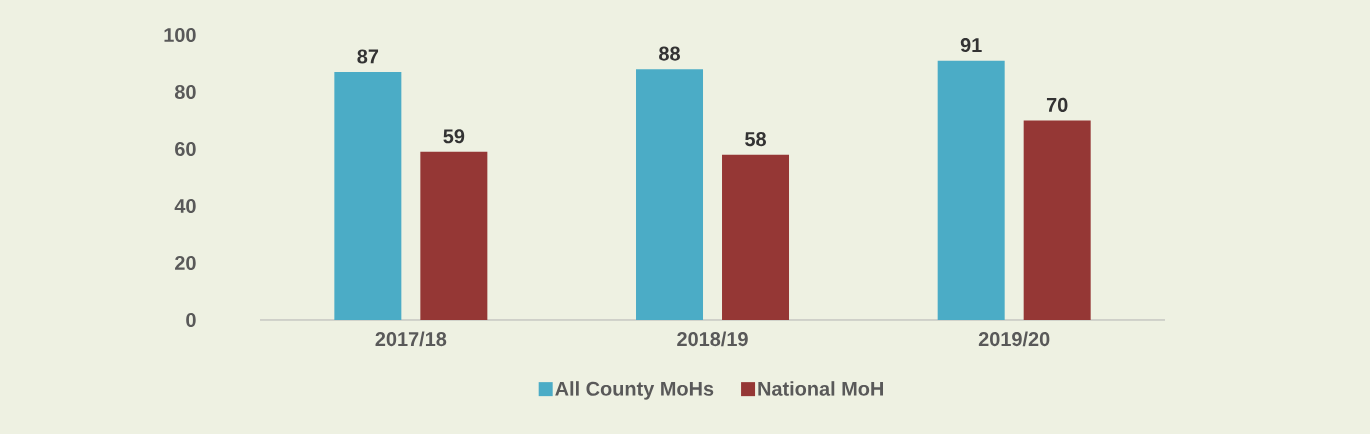 The image size is (1370, 434). Describe the element at coordinates (185, 149) in the screenshot. I see `y-tick-label: 60` at that location.